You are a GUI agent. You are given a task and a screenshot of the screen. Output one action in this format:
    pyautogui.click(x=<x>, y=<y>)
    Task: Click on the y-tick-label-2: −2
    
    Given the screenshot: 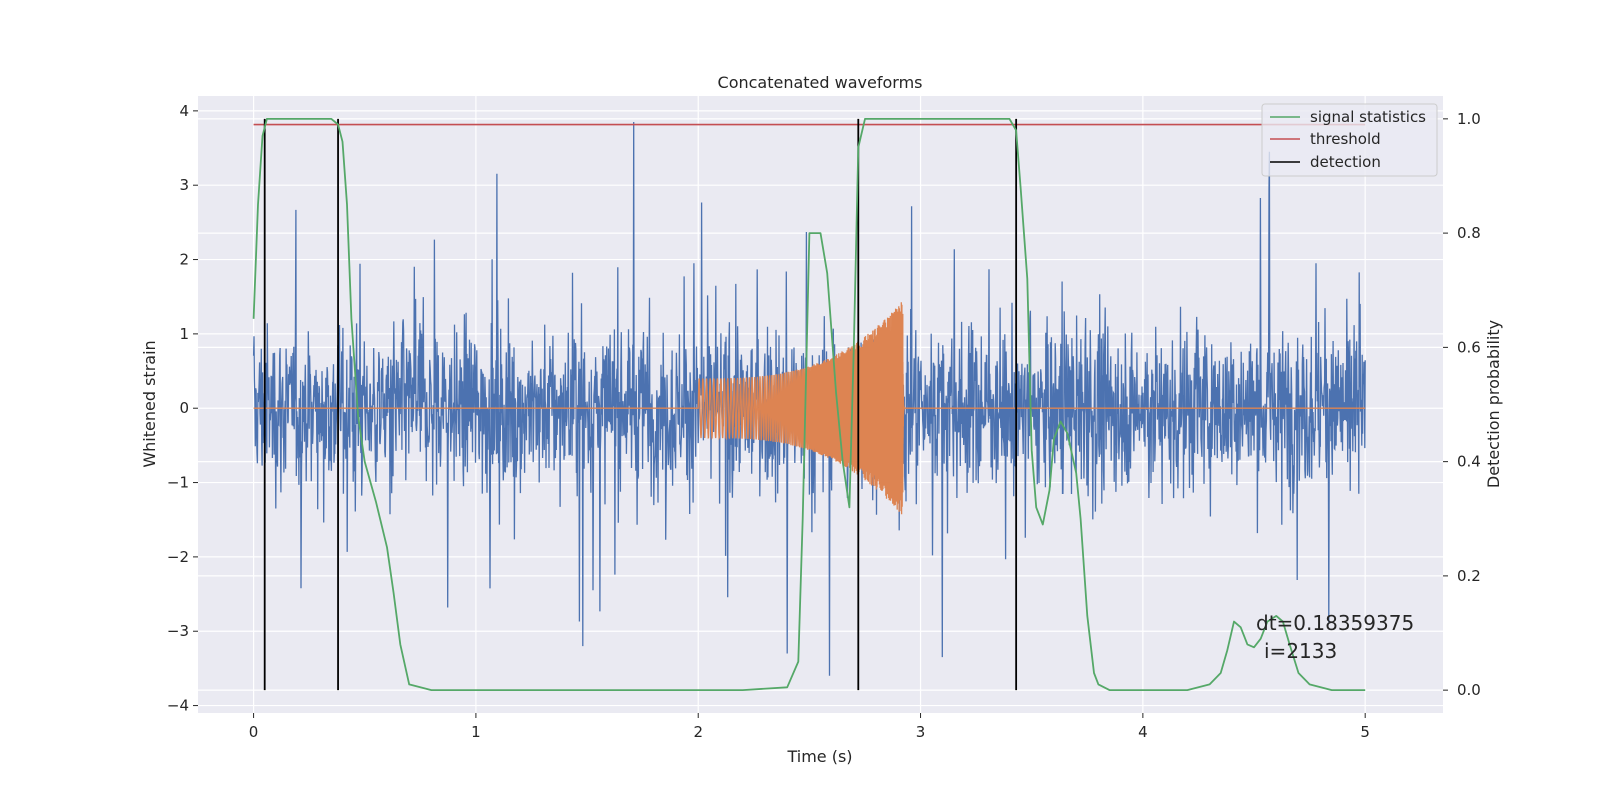 What is the action you would take?
    pyautogui.click(x=178, y=557)
    